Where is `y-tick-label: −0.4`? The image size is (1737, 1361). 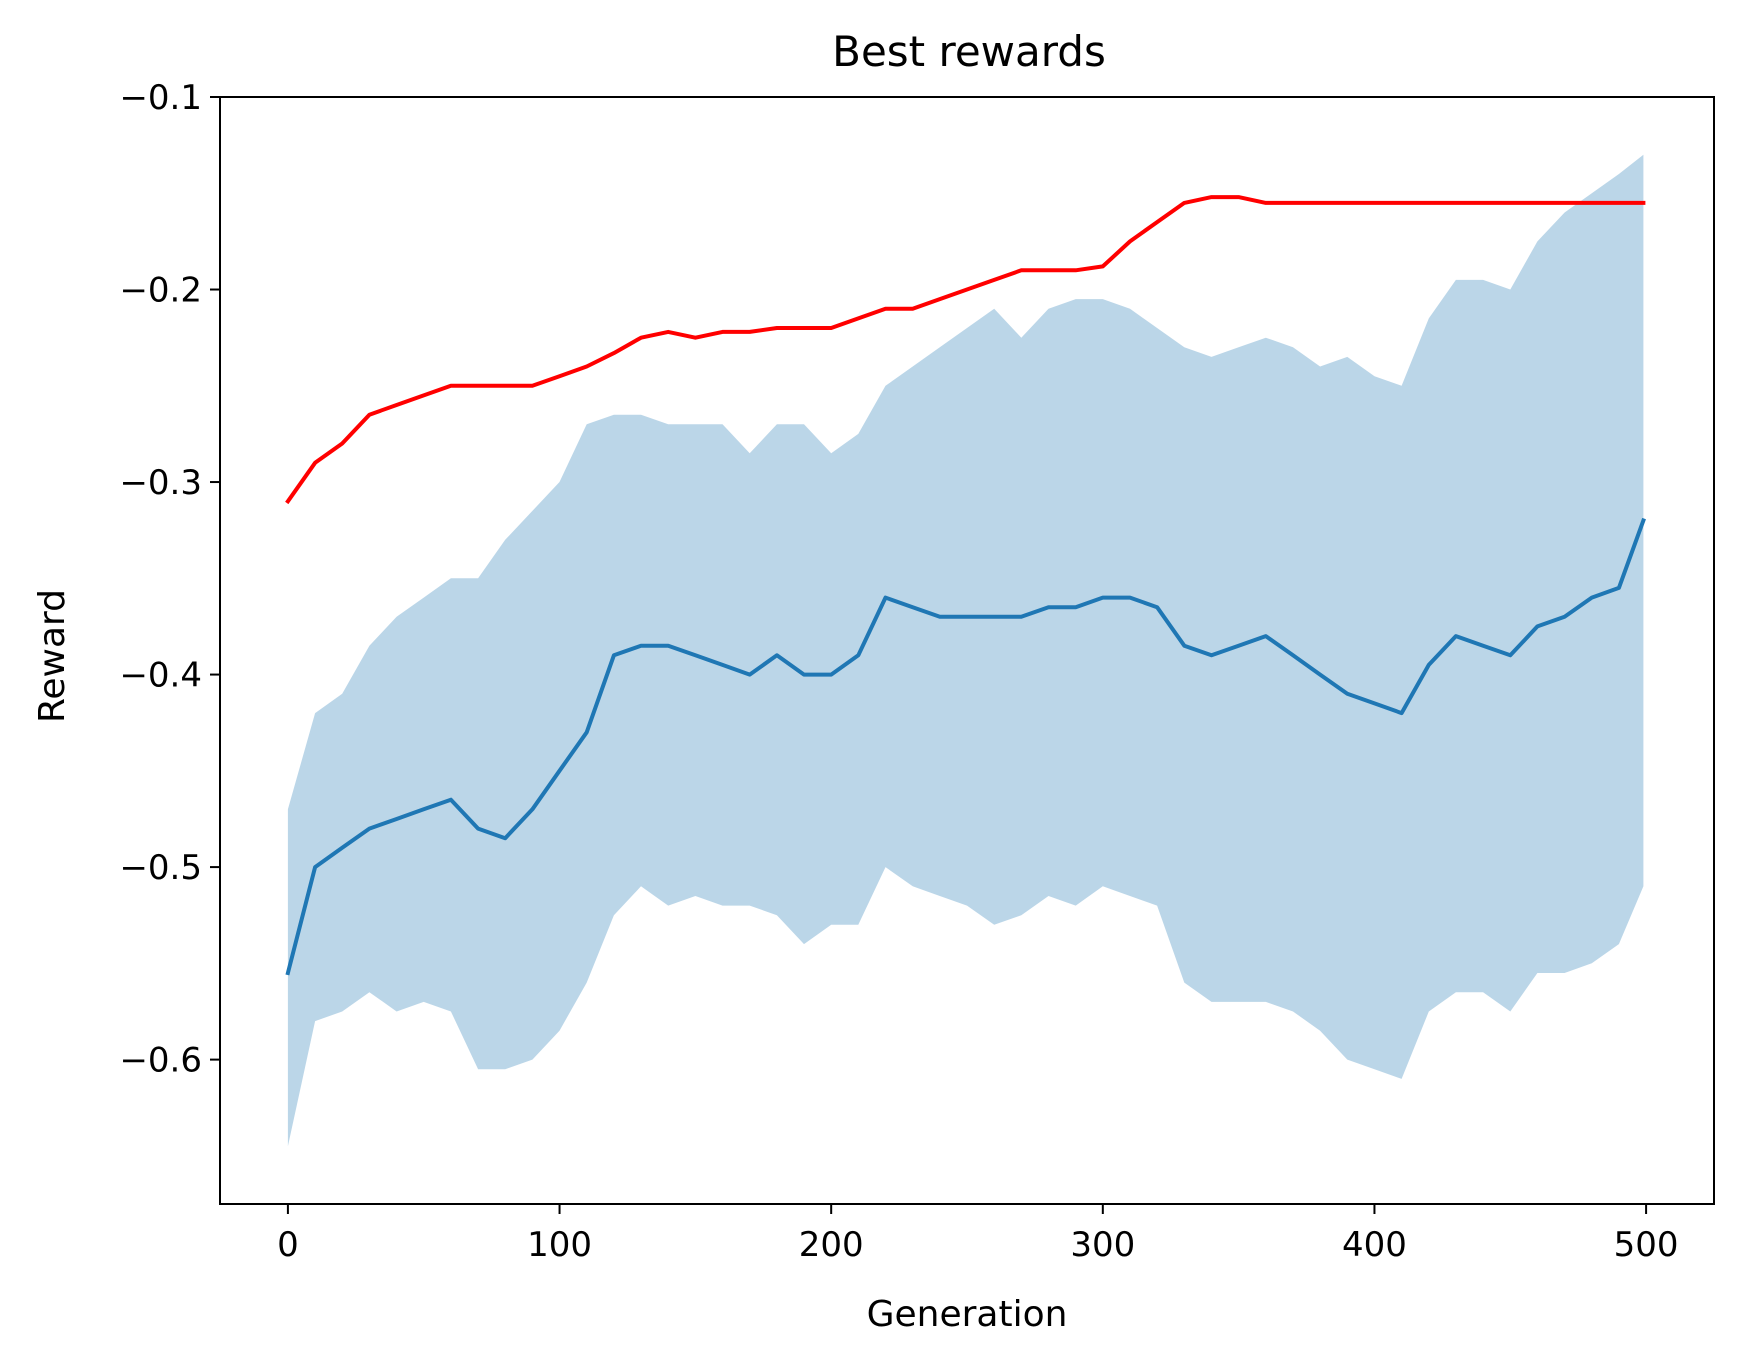 y-tick-label: −0.4 is located at coordinates (160, 676).